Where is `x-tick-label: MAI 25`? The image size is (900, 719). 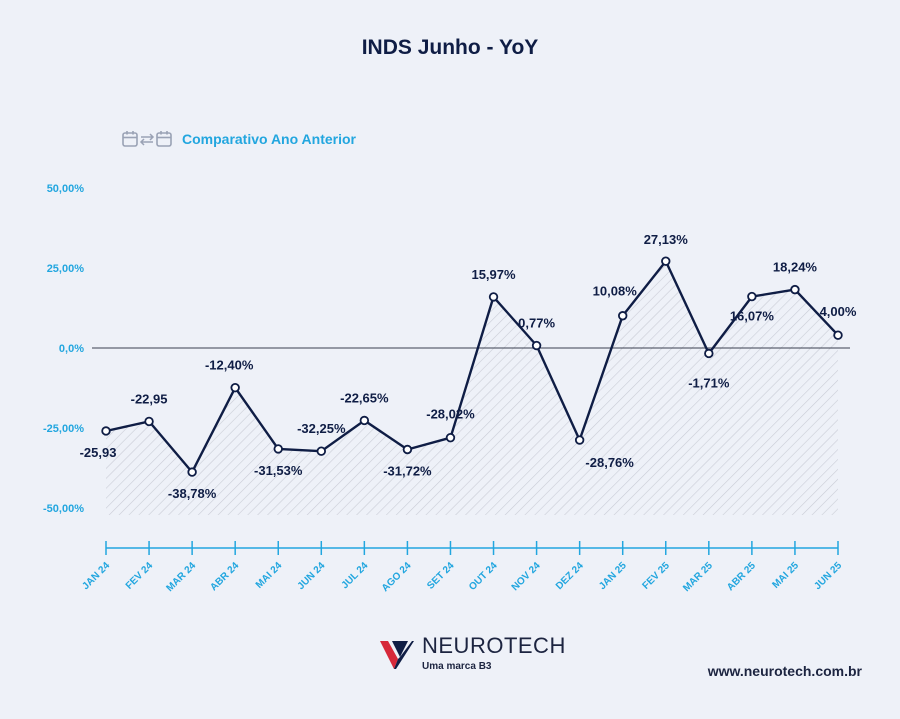
x-tick-label: MAI 25 is located at coordinates (785, 575).